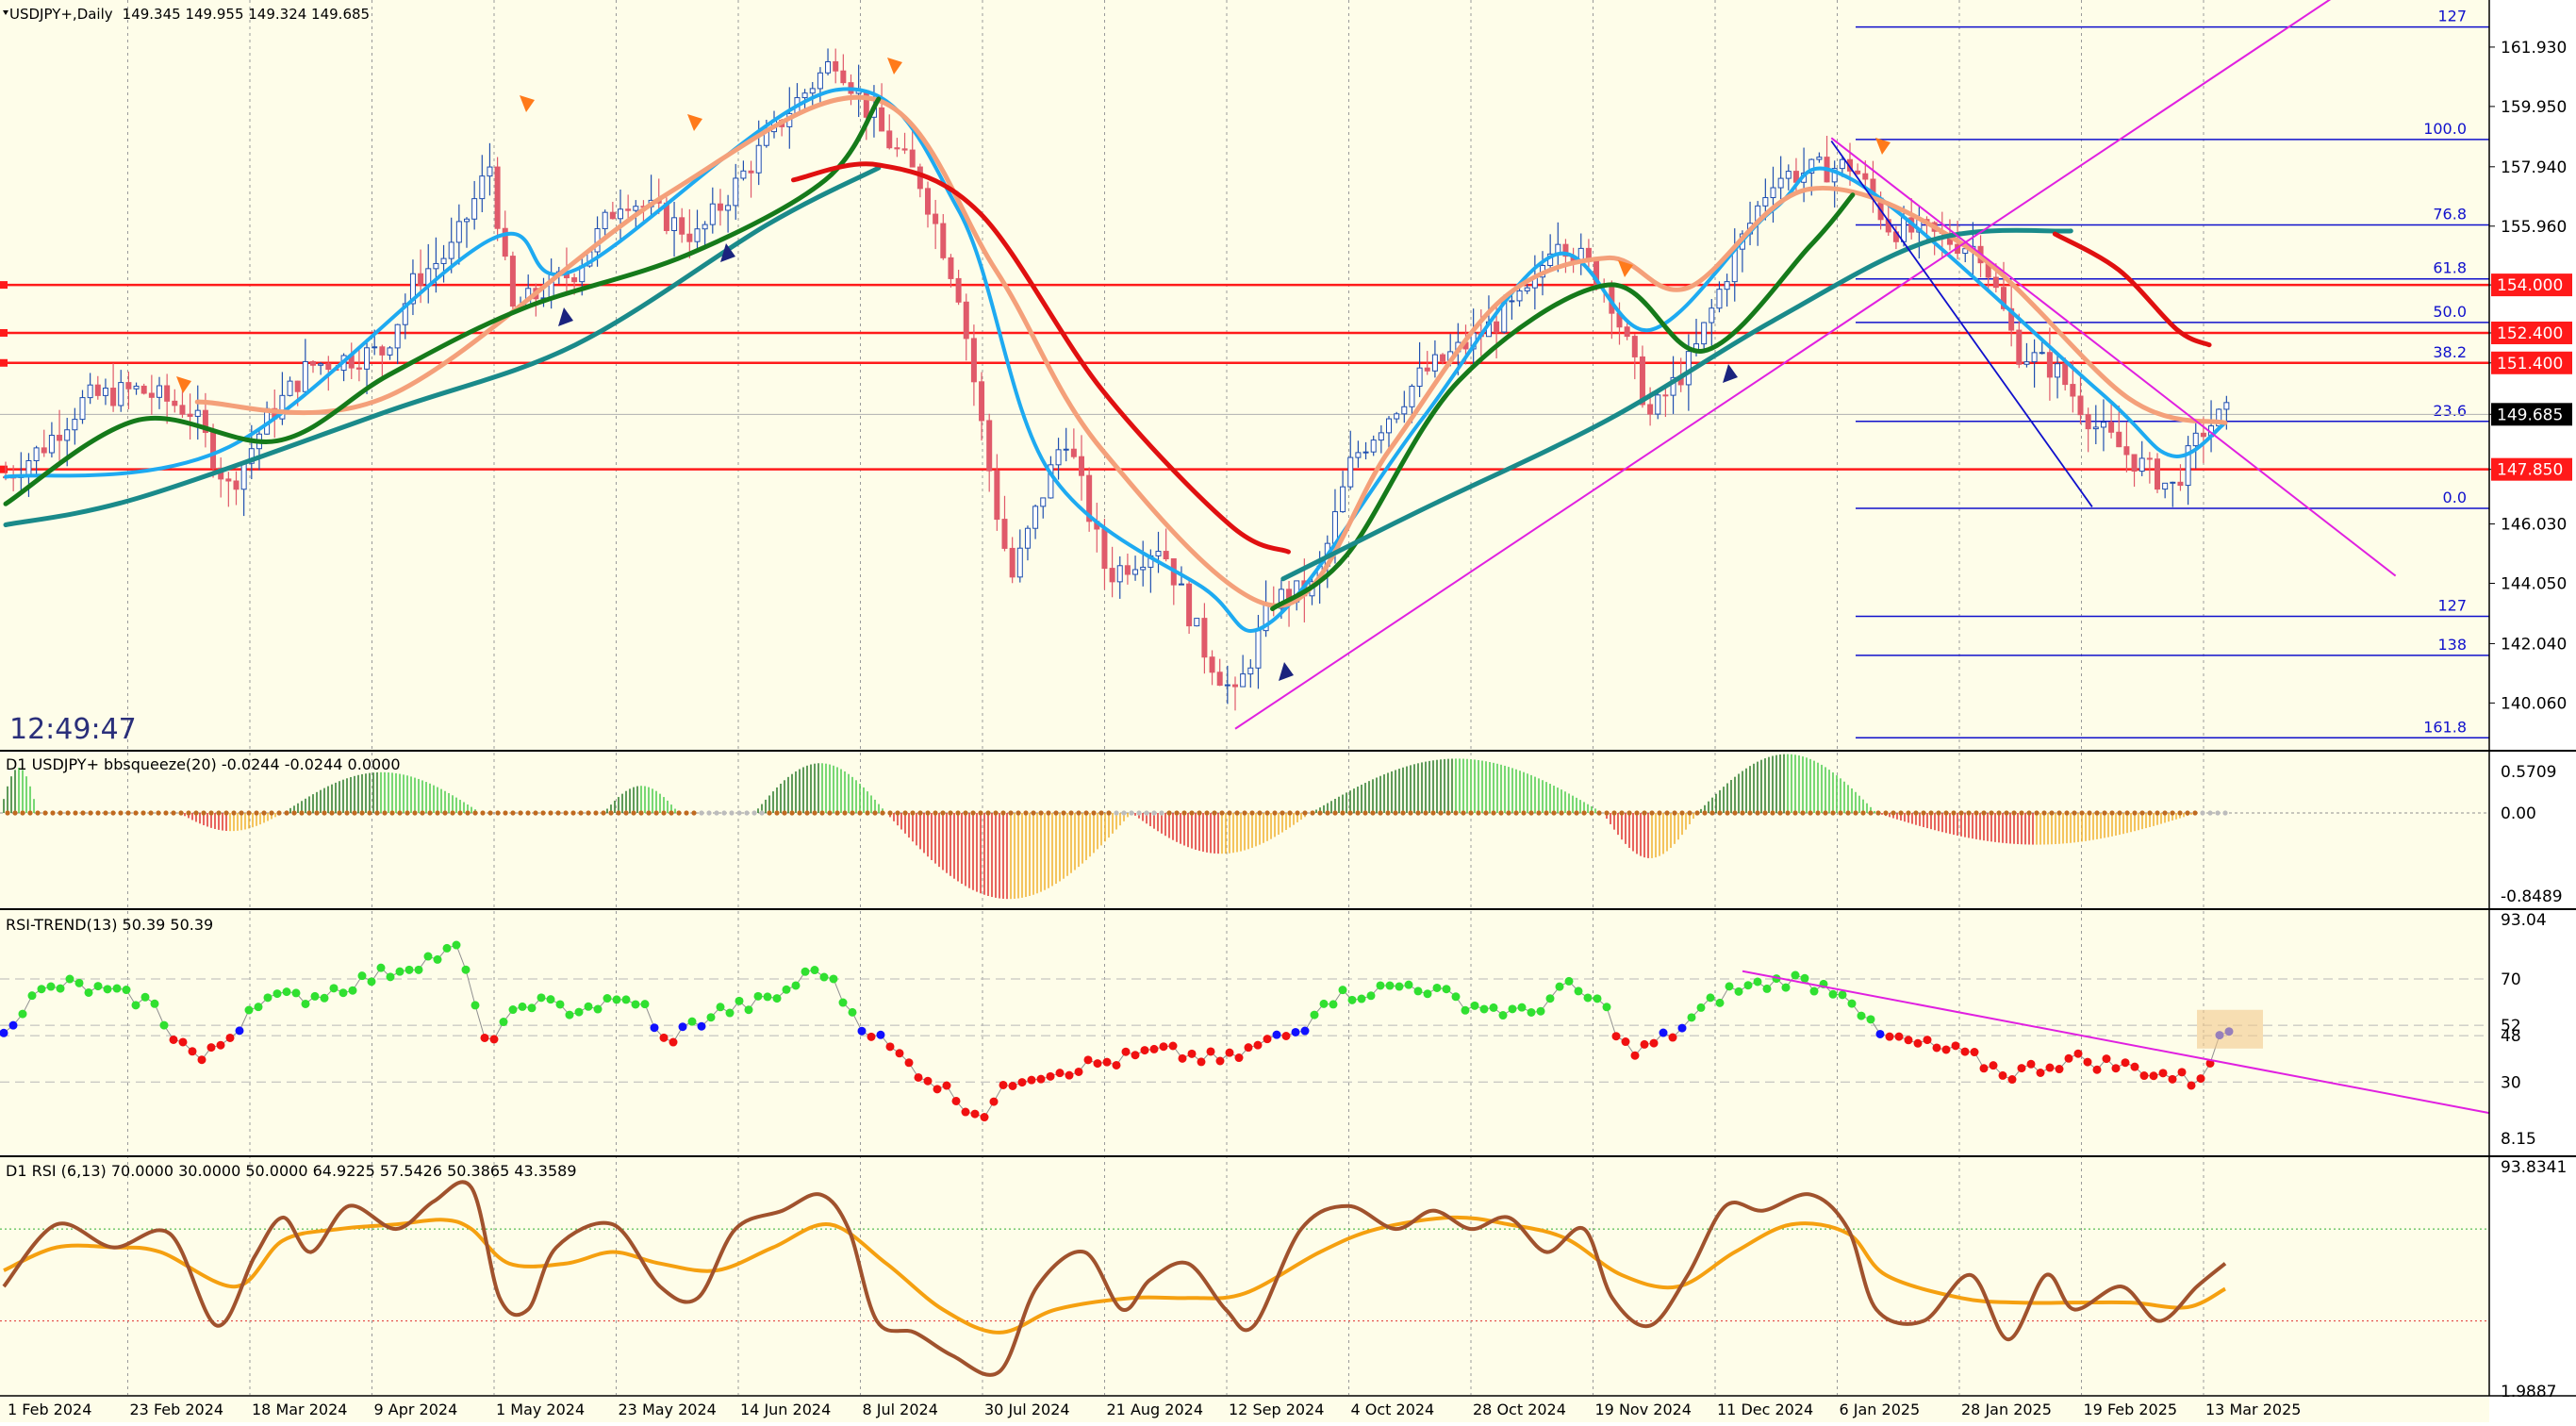 This screenshot has height=1426, width=2576. I want to click on rsi-fast-line, so click(1114, 1278).